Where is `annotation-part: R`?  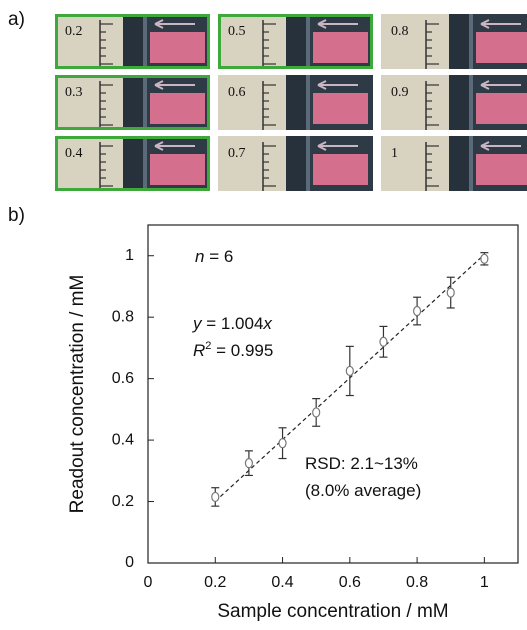 annotation-part: R is located at coordinates (199, 350).